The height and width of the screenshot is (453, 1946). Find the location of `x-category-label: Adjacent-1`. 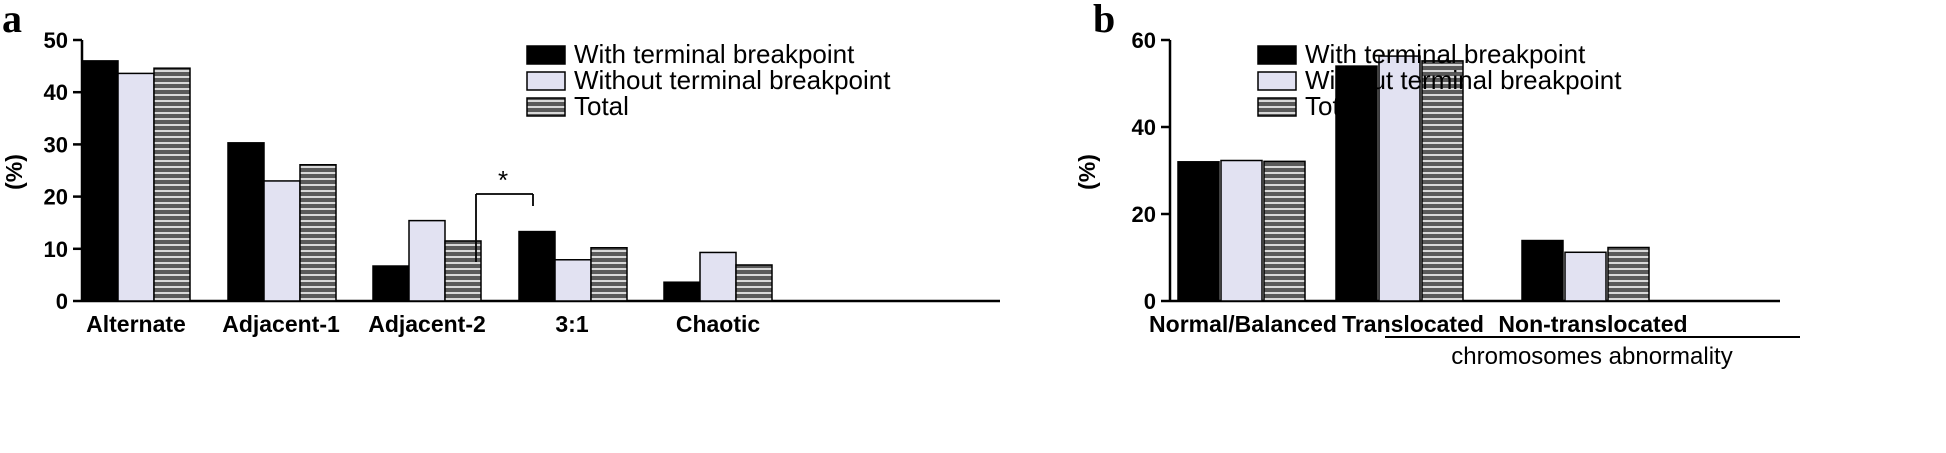

x-category-label: Adjacent-1 is located at coordinates (281, 324).